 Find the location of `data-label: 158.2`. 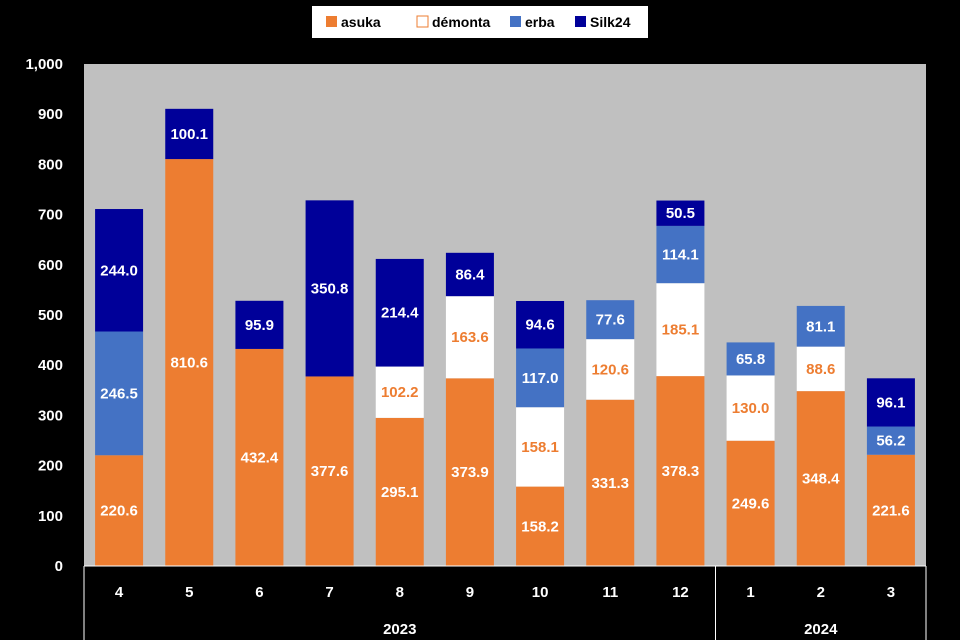

data-label: 158.2 is located at coordinates (540, 526).